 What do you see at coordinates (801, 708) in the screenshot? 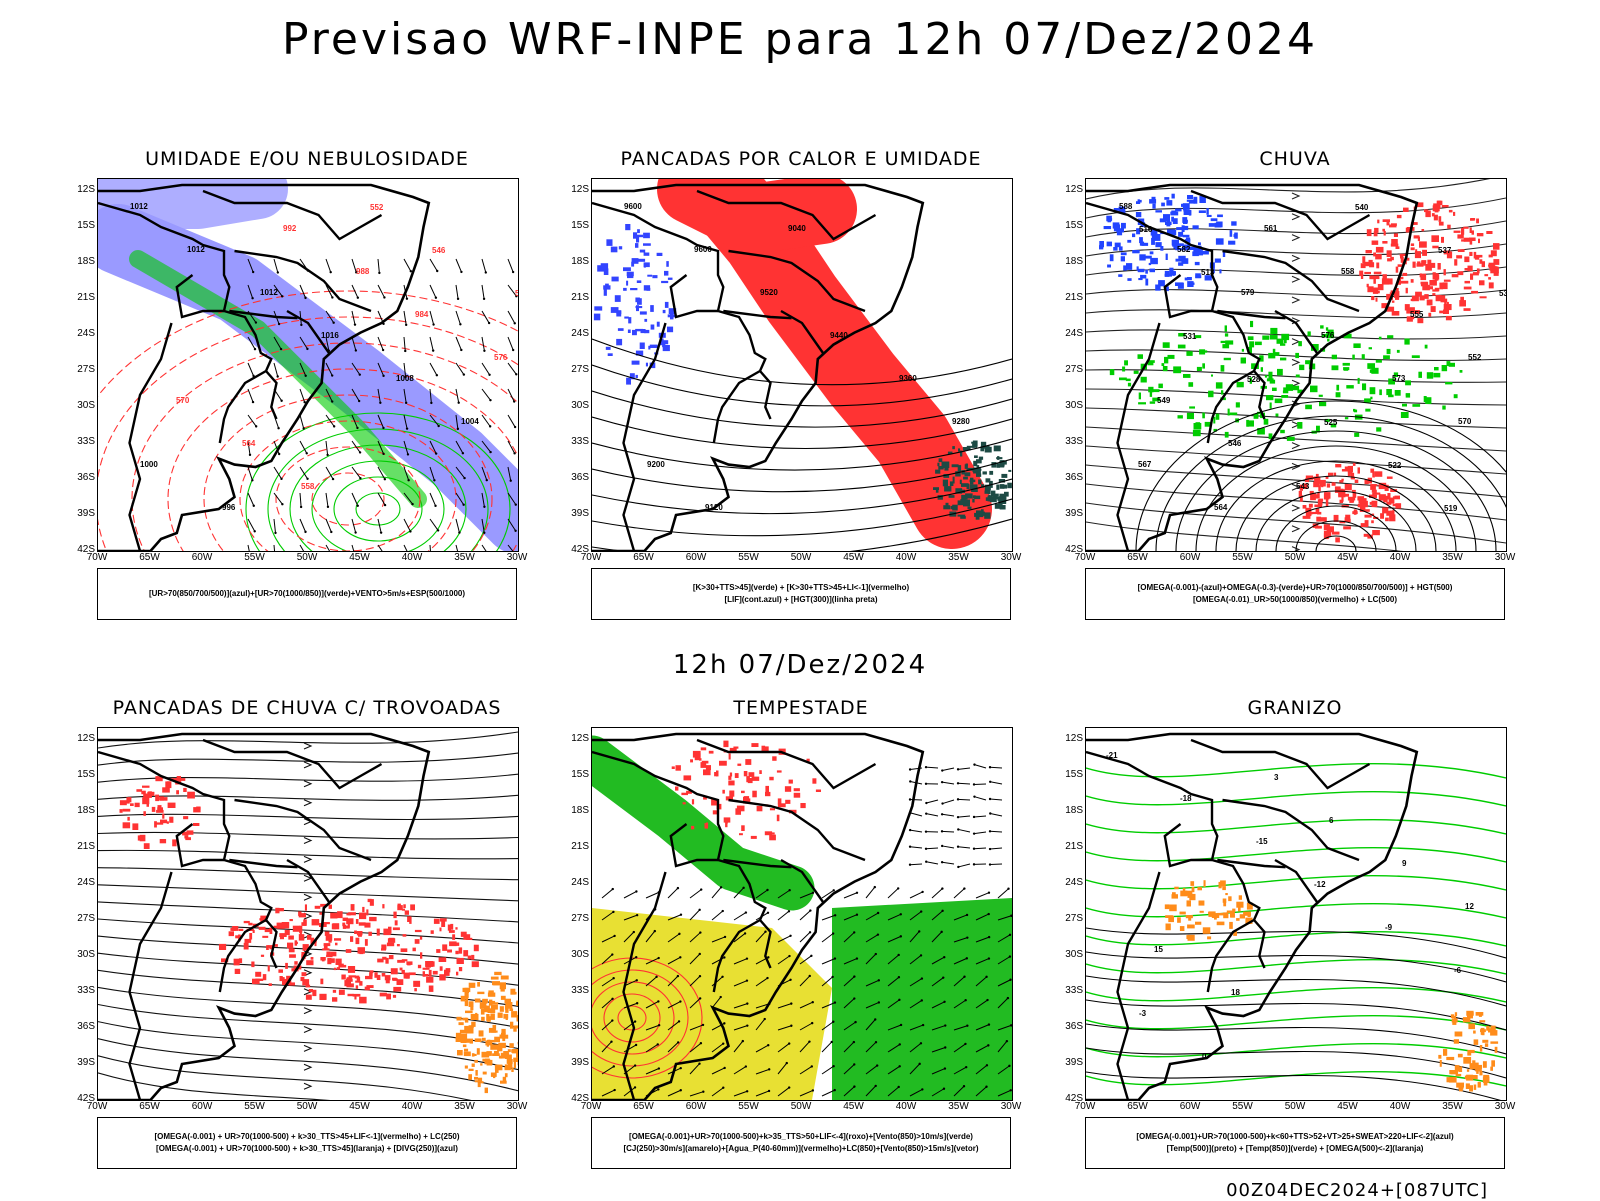
I see `panel-title-p5: TEMPESTADE` at bounding box center [801, 708].